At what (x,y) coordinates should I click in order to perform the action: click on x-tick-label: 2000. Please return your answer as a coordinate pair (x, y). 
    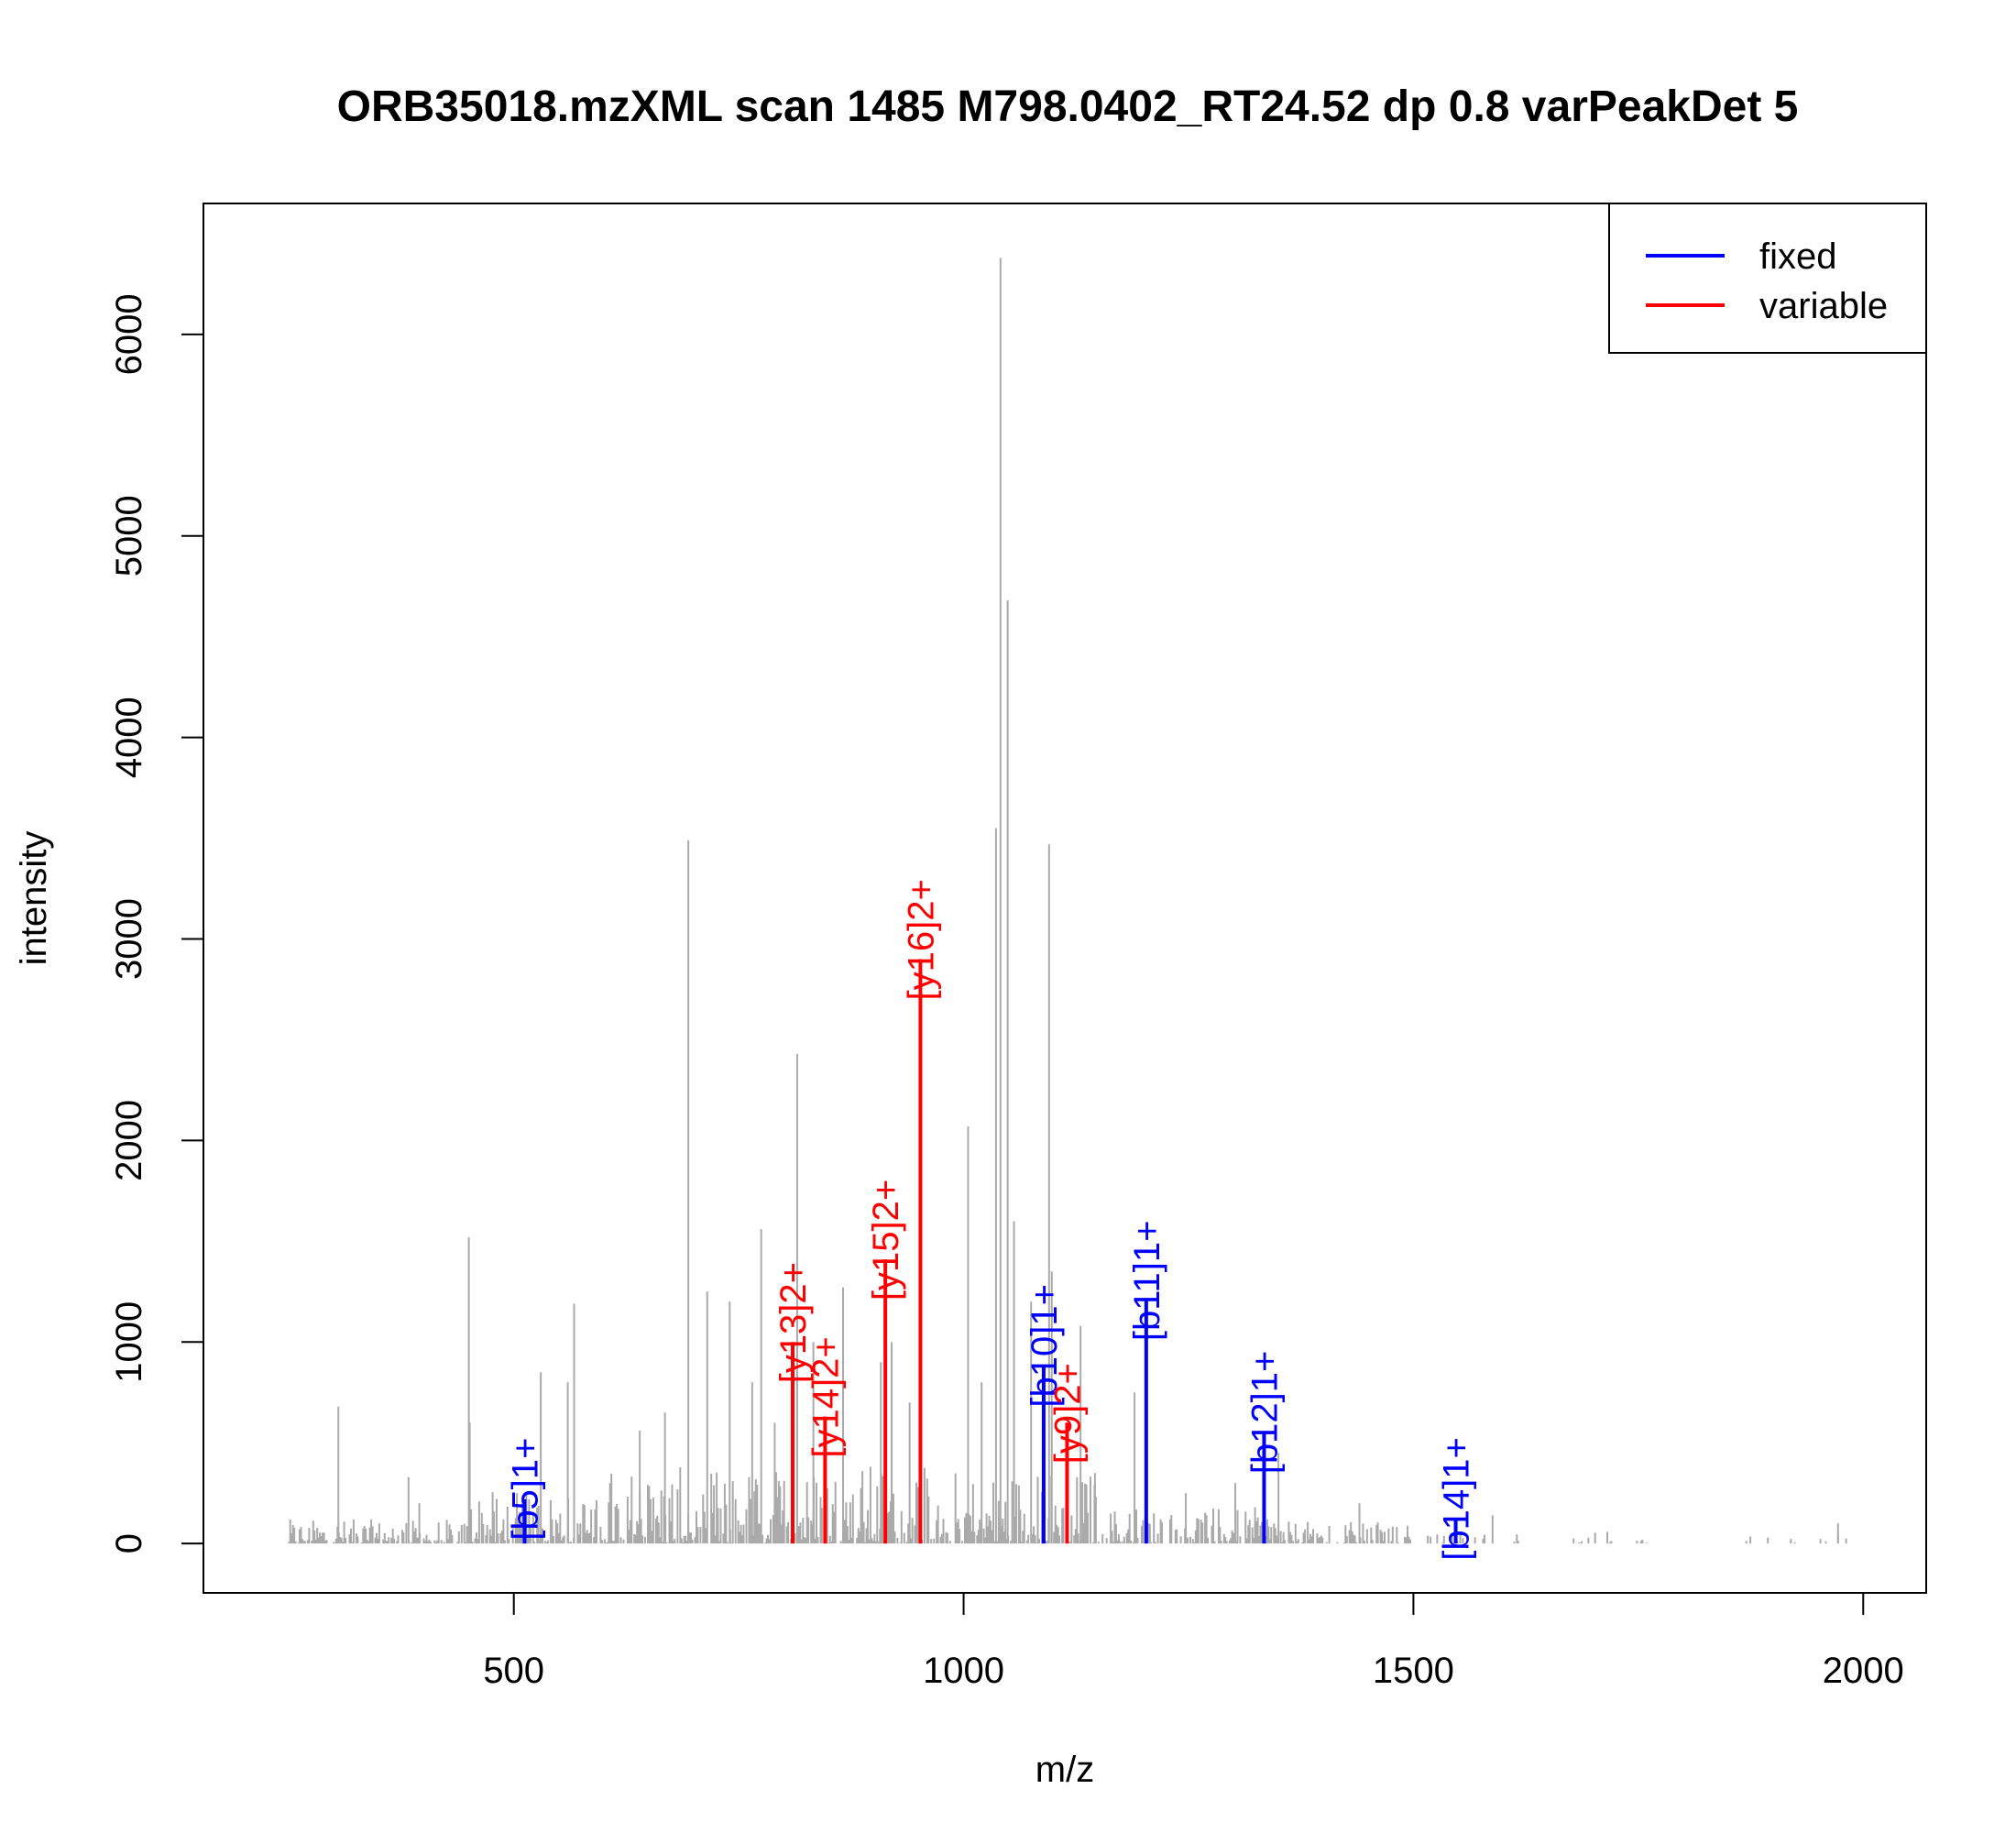
    Looking at the image, I should click on (1863, 1671).